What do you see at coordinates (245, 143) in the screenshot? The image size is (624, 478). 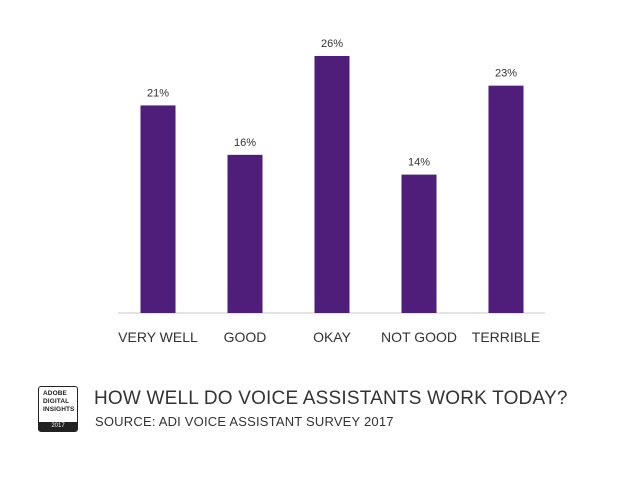 I see `value-label: 16%` at bounding box center [245, 143].